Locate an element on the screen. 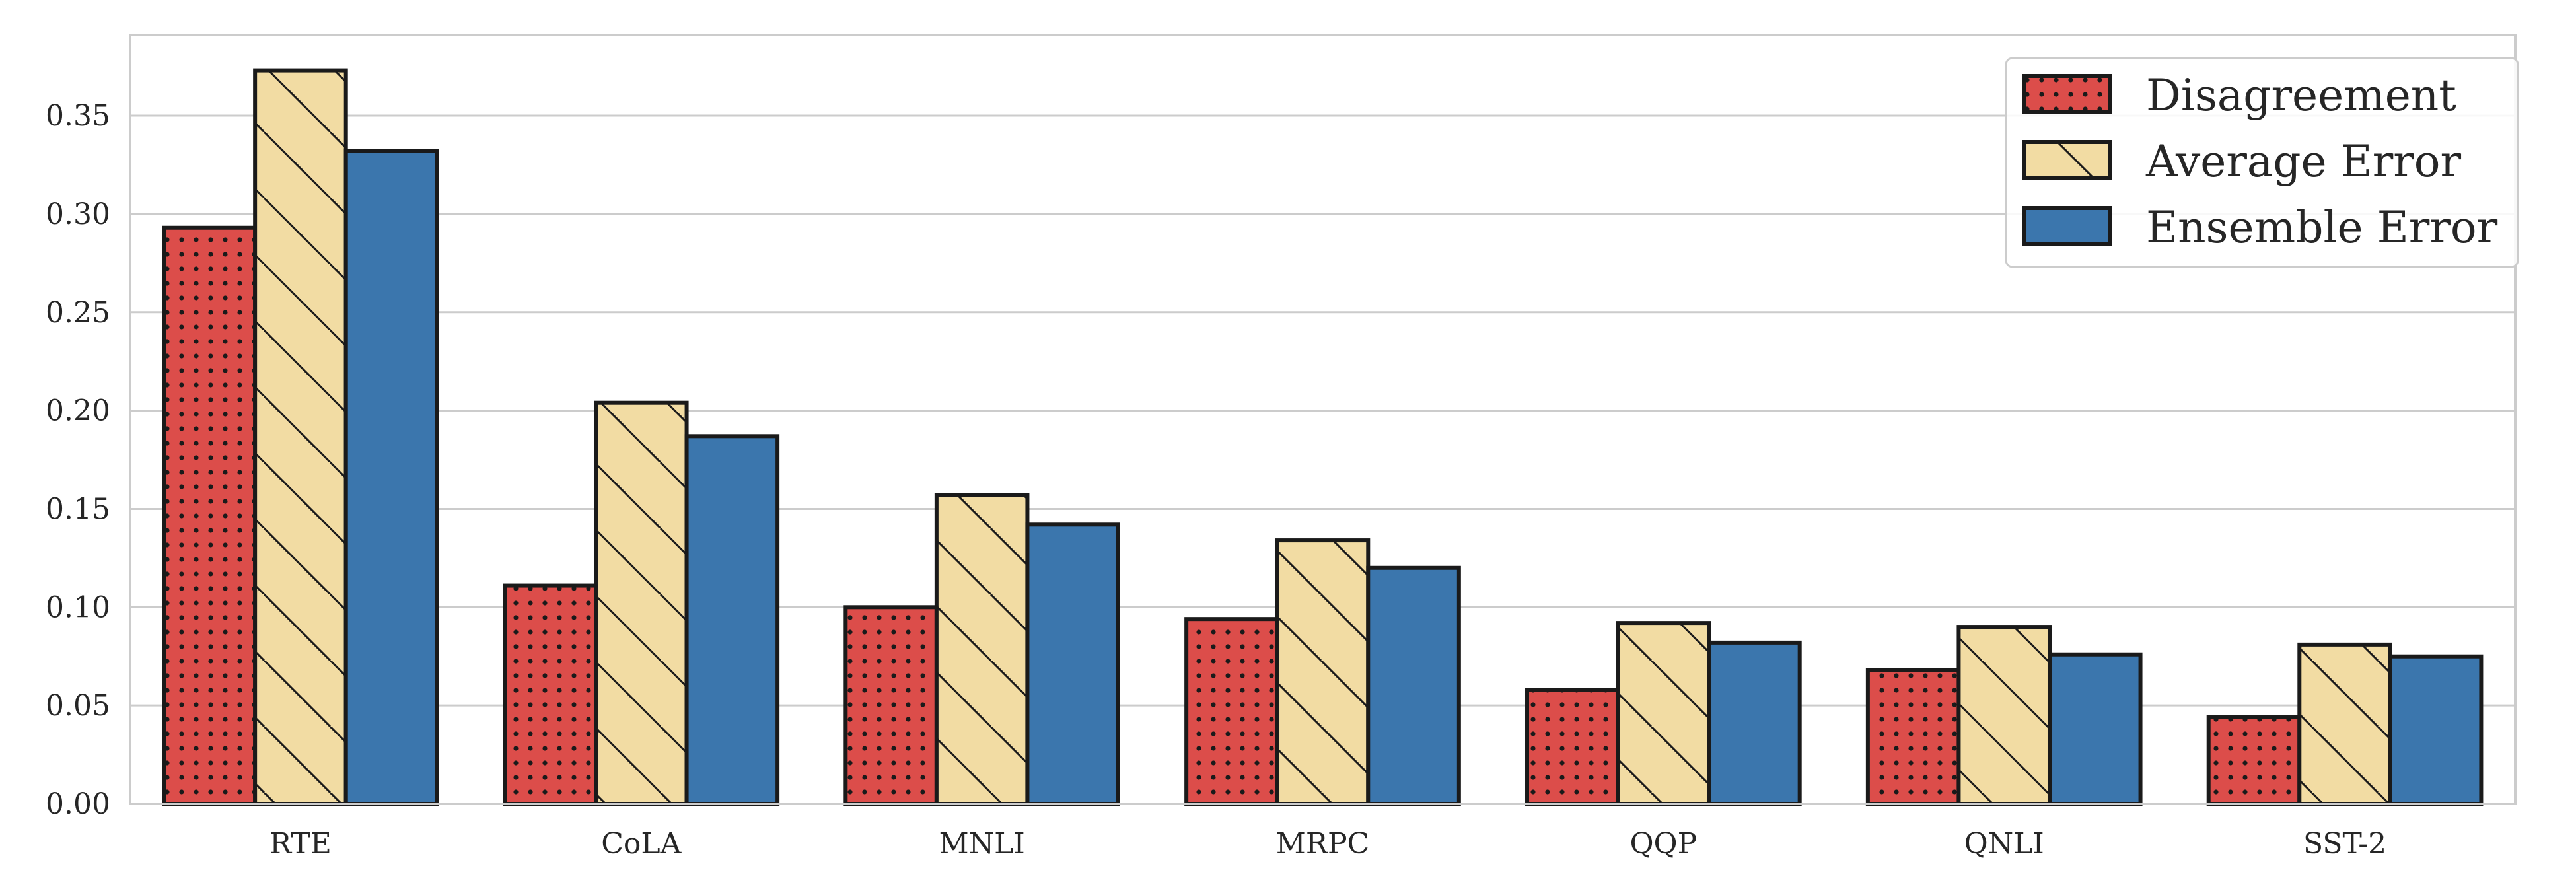  x-tick-label: MRPC is located at coordinates (1323, 844).